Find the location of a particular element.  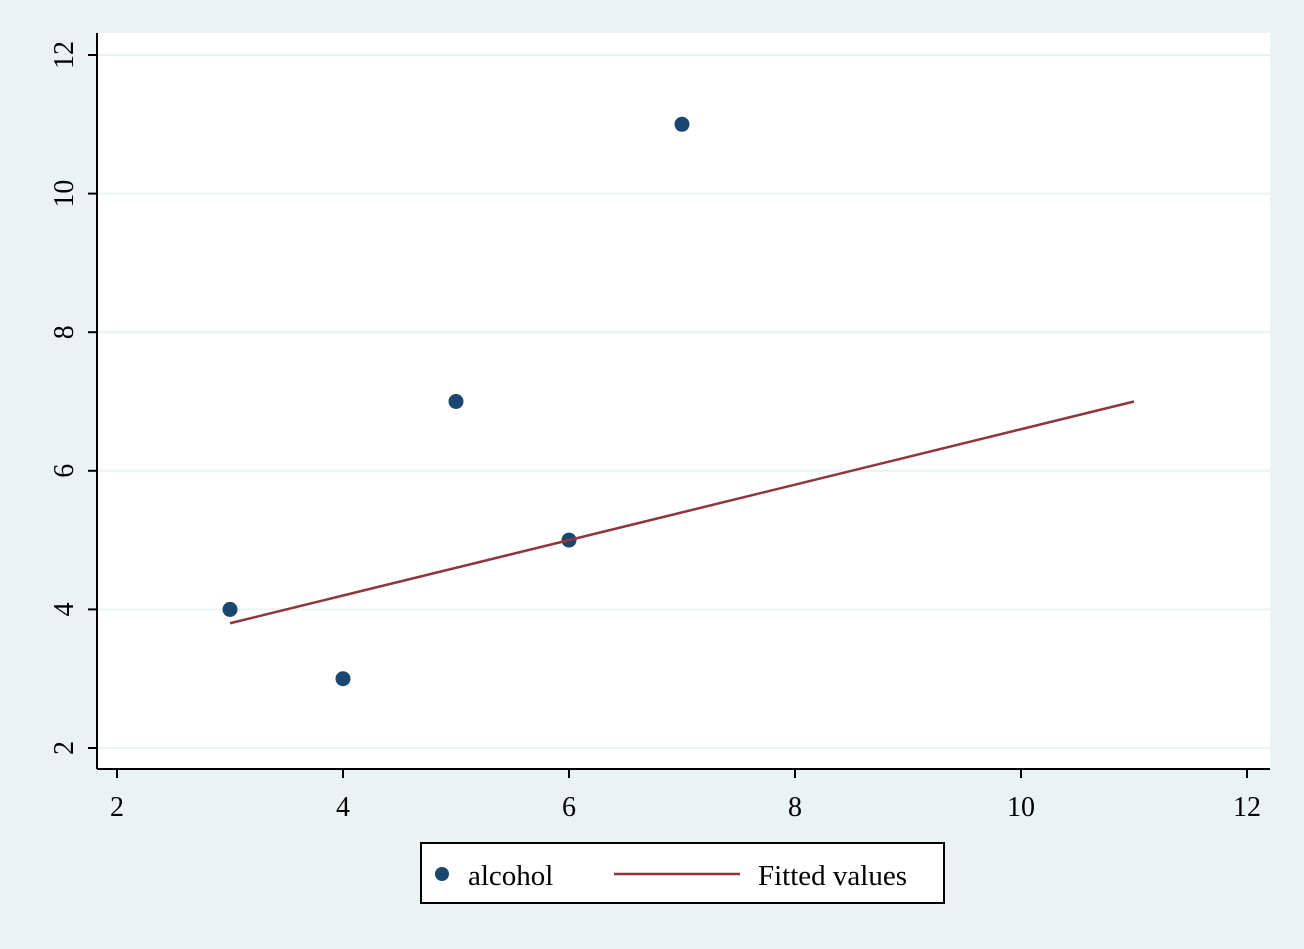

x-tick-label-12: 12 is located at coordinates (1247, 807).